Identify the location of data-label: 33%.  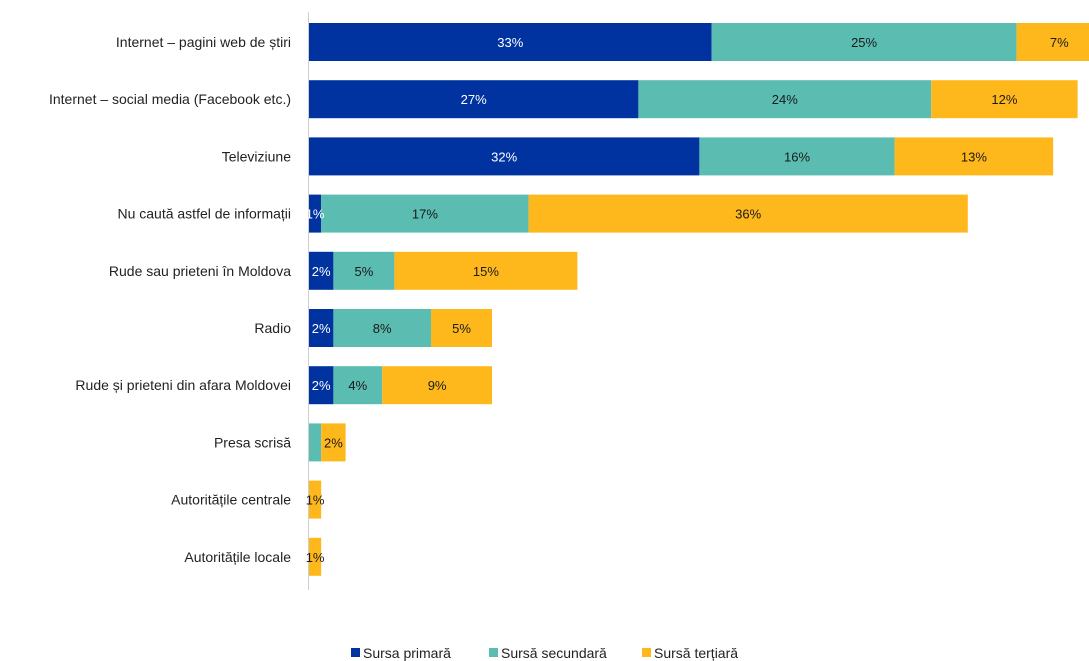
(510, 42).